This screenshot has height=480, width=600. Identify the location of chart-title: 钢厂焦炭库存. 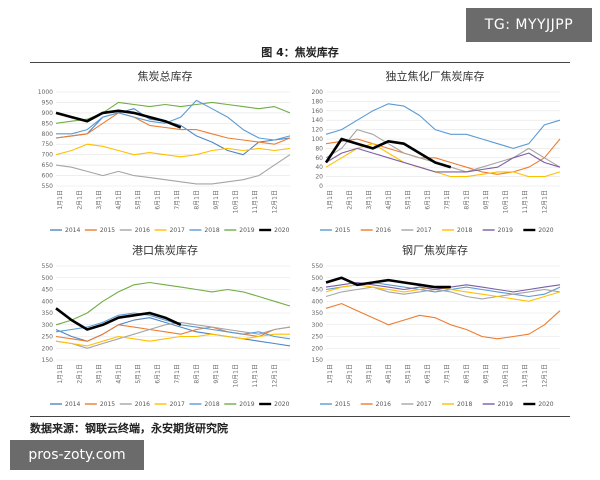
(435, 250).